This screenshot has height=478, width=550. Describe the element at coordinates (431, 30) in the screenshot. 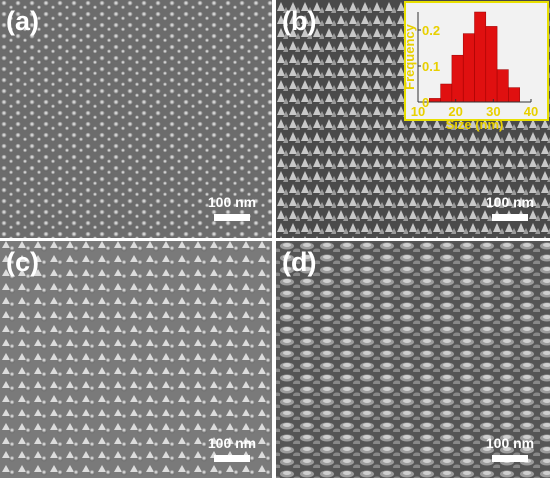

I see `y-tick-label: 0.2` at that location.